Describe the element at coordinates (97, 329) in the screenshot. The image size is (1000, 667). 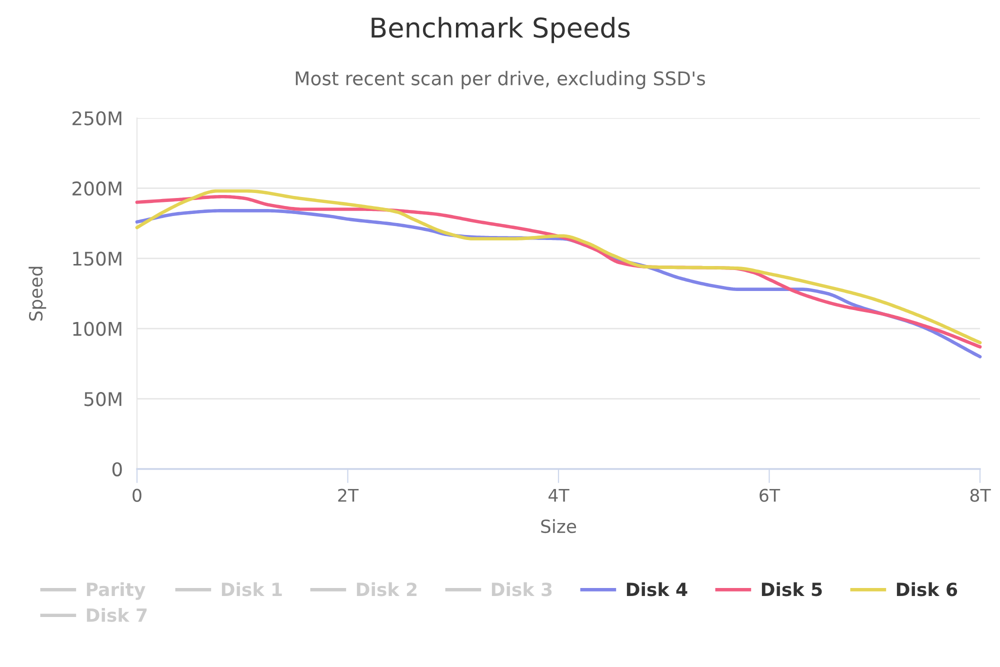
I see `y-tick-label: 100M` at that location.